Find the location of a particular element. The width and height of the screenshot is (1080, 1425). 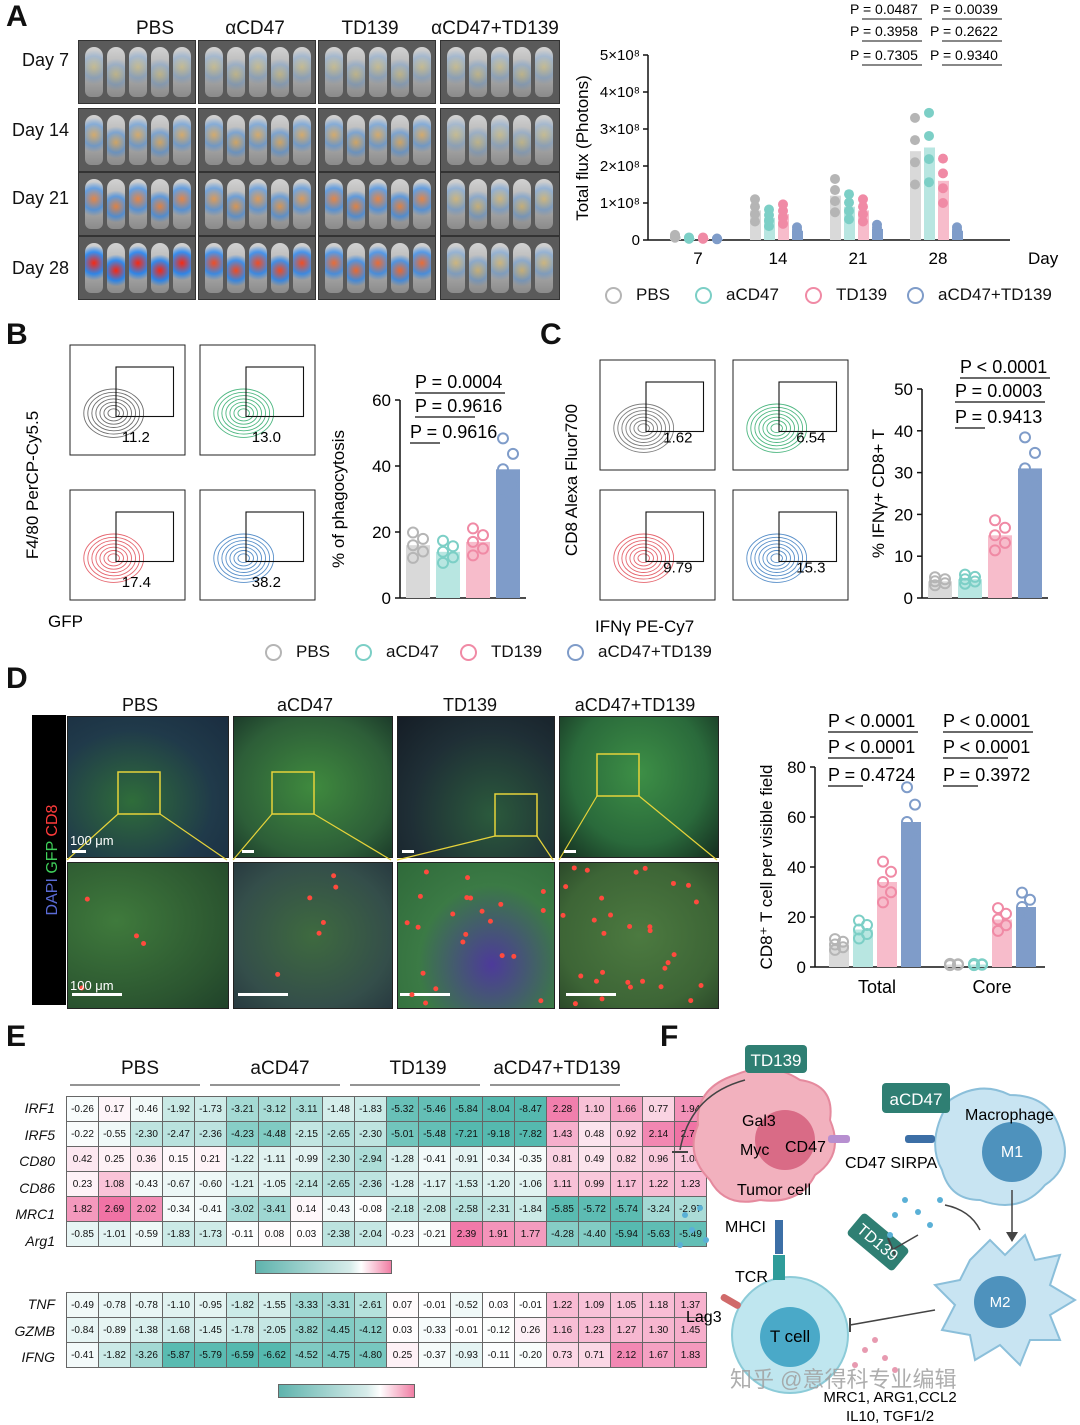

flow-x-label: GFP is located at coordinates (65, 621).